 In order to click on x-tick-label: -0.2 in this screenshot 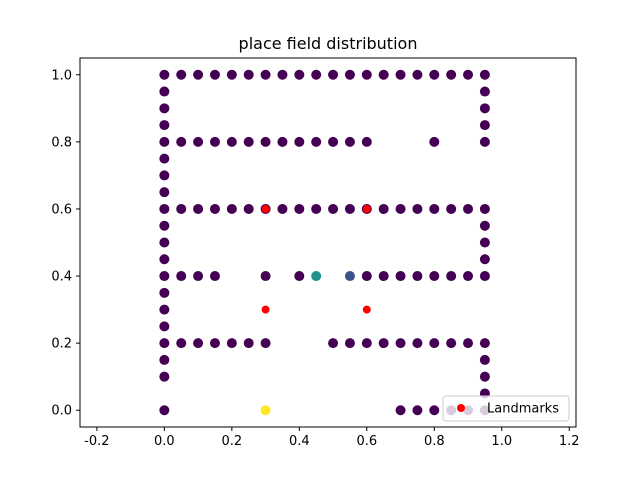, I will do `click(96, 441)`.